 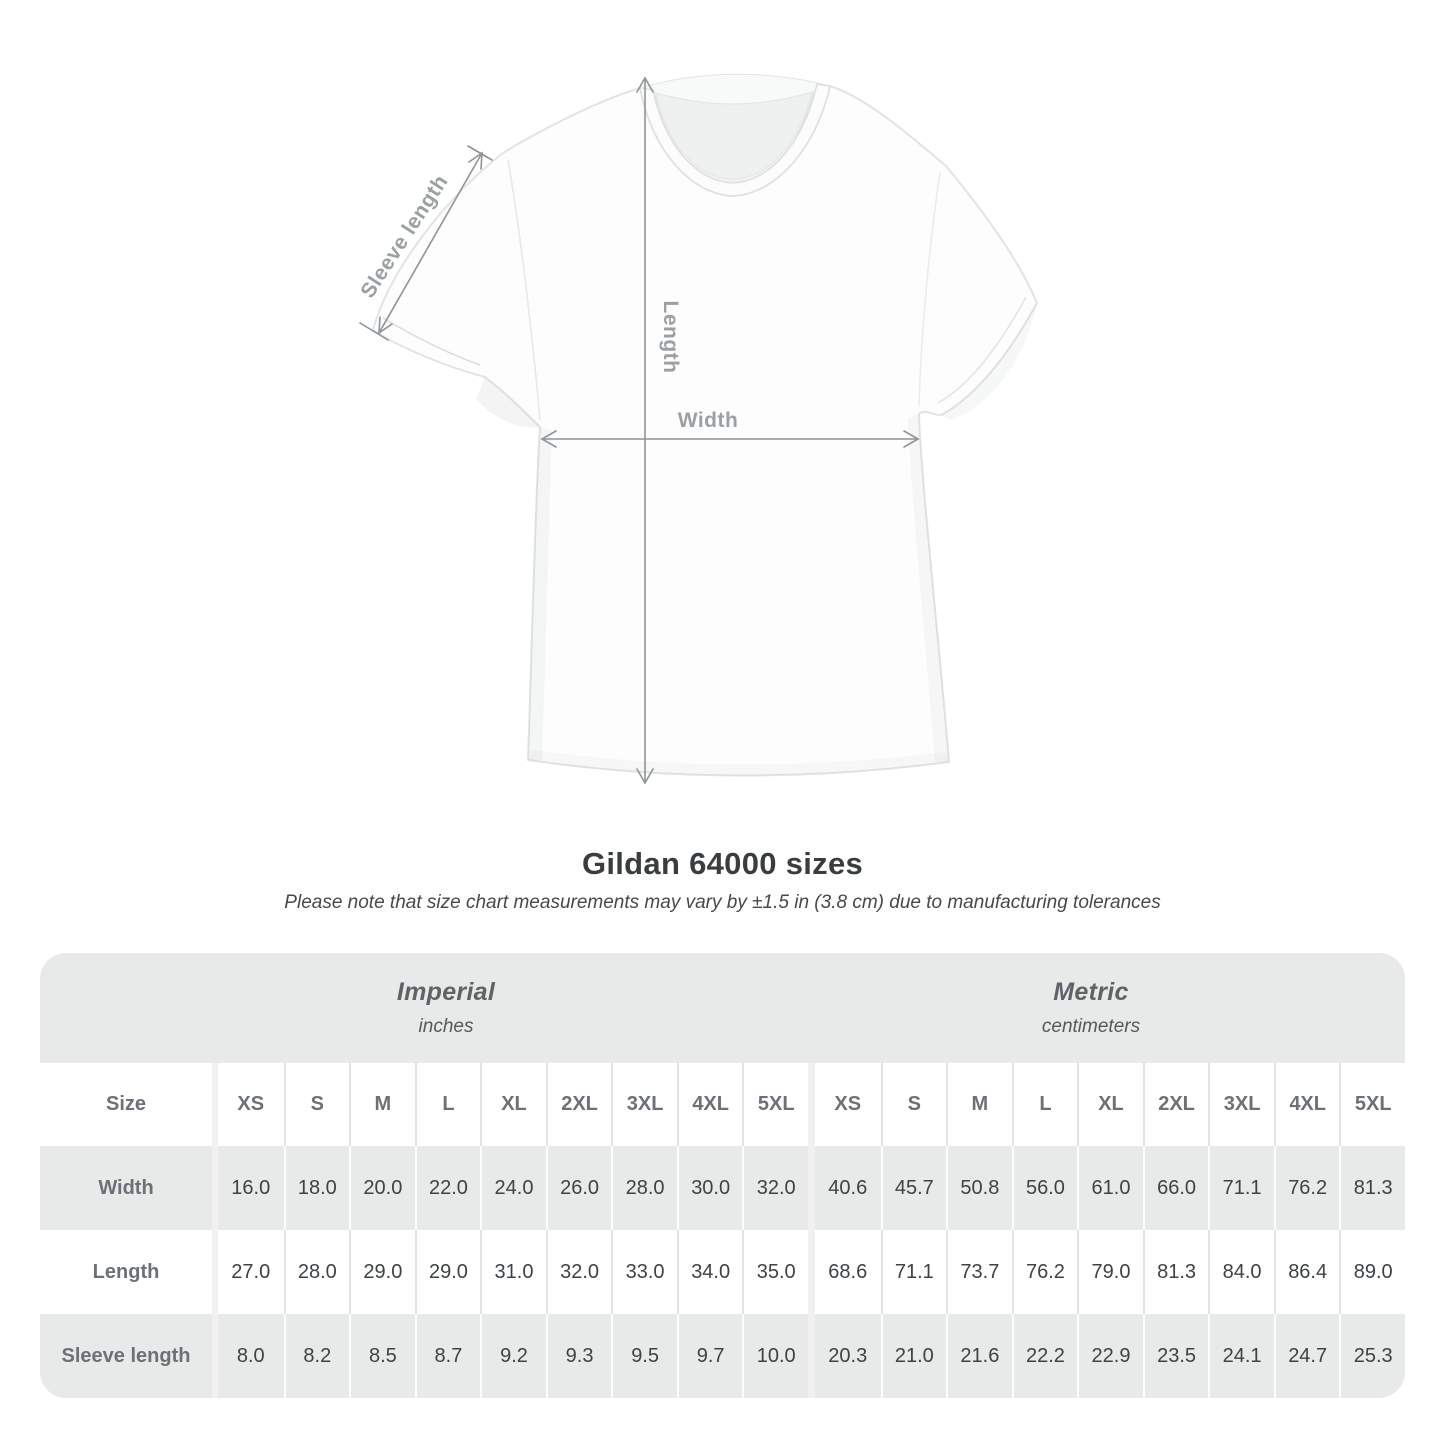 What do you see at coordinates (578, 1272) in the screenshot?
I see `table-cell: 32.0` at bounding box center [578, 1272].